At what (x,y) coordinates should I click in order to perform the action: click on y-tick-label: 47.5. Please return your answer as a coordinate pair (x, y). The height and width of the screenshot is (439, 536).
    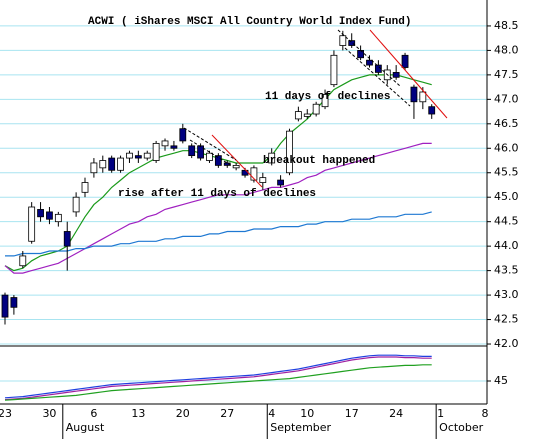
    Looking at the image, I should click on (506, 74).